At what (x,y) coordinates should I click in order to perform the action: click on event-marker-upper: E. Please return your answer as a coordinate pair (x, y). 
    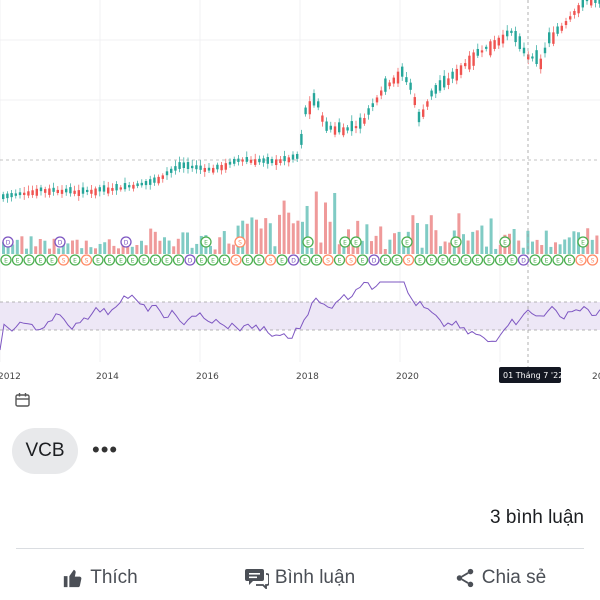
    Looking at the image, I should click on (456, 242).